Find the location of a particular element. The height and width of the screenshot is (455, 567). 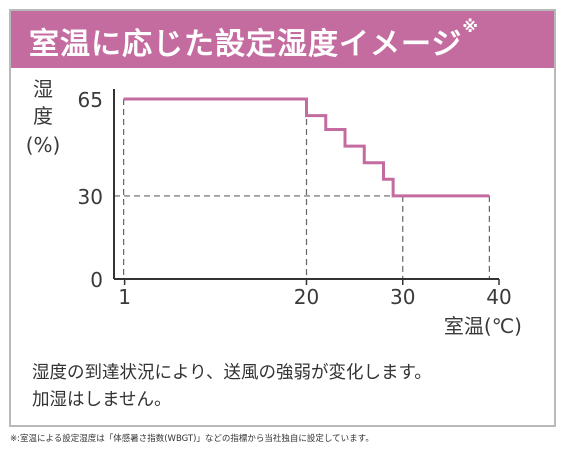

x-tick-label-40: 40 is located at coordinates (498, 297).